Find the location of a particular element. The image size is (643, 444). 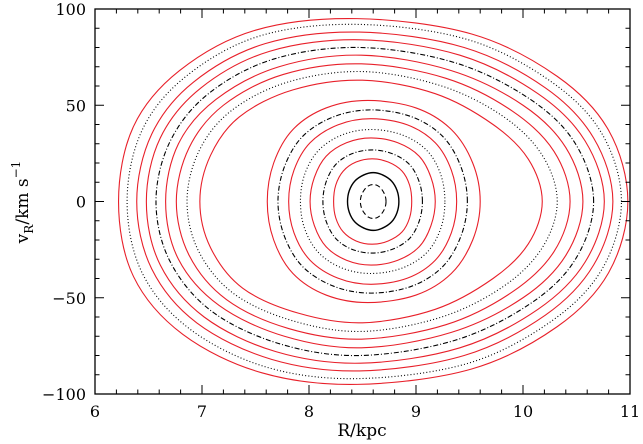

y-axis-label-rest: /km s is located at coordinates (23, 201).